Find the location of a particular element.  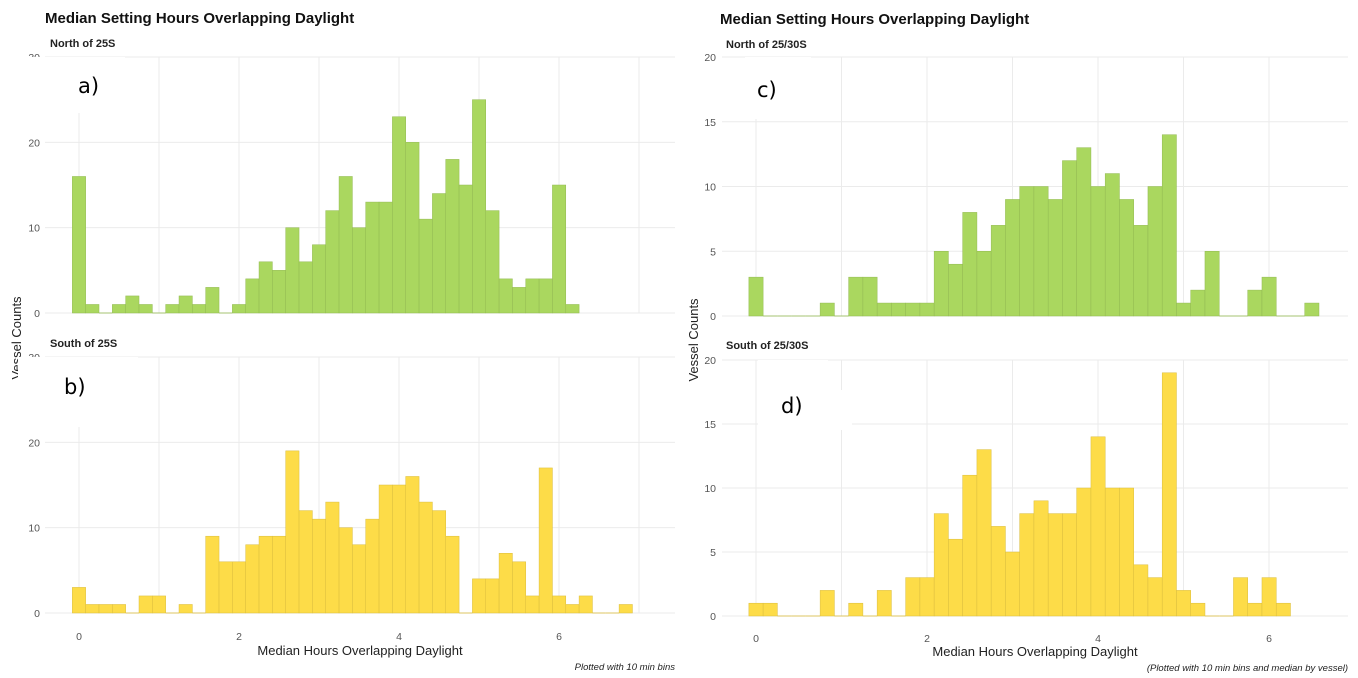

facet-title-south-25-30s: South of 25/30S is located at coordinates (767, 346).